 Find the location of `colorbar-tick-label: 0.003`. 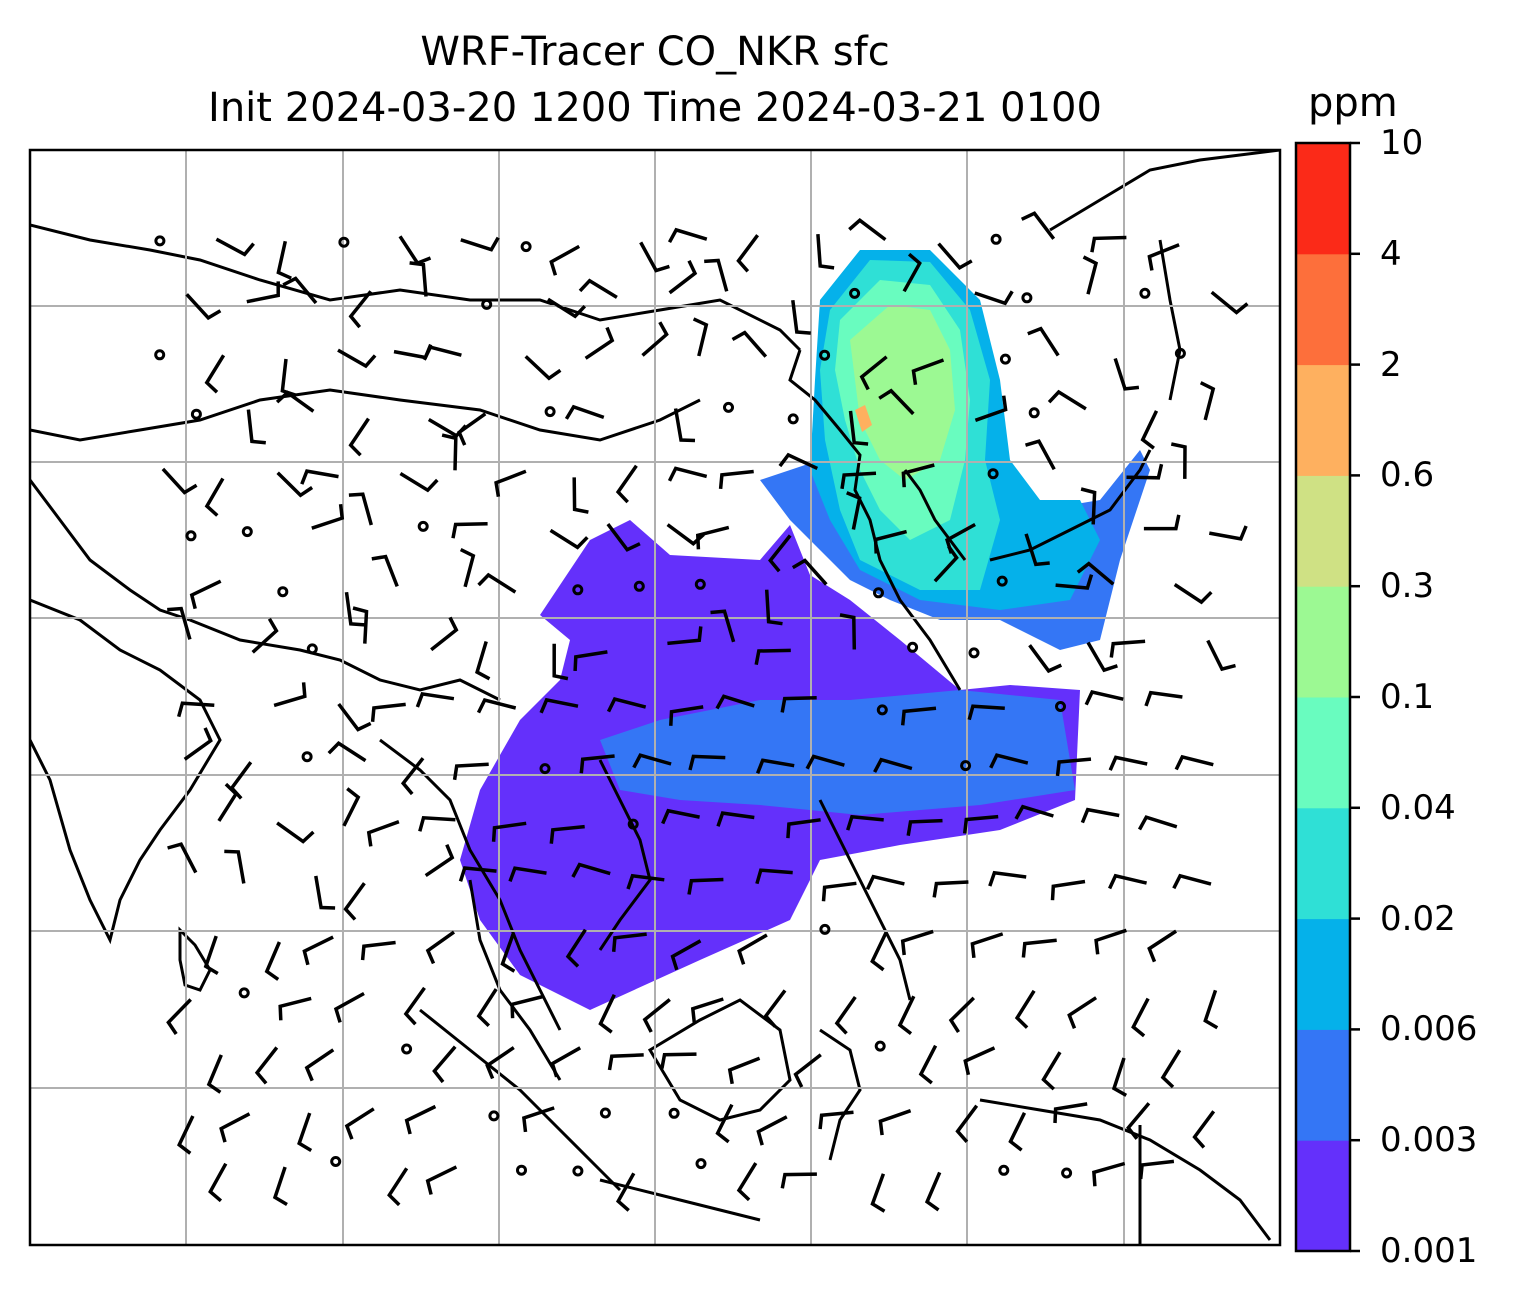

colorbar-tick-label: 0.003 is located at coordinates (1429, 1140).